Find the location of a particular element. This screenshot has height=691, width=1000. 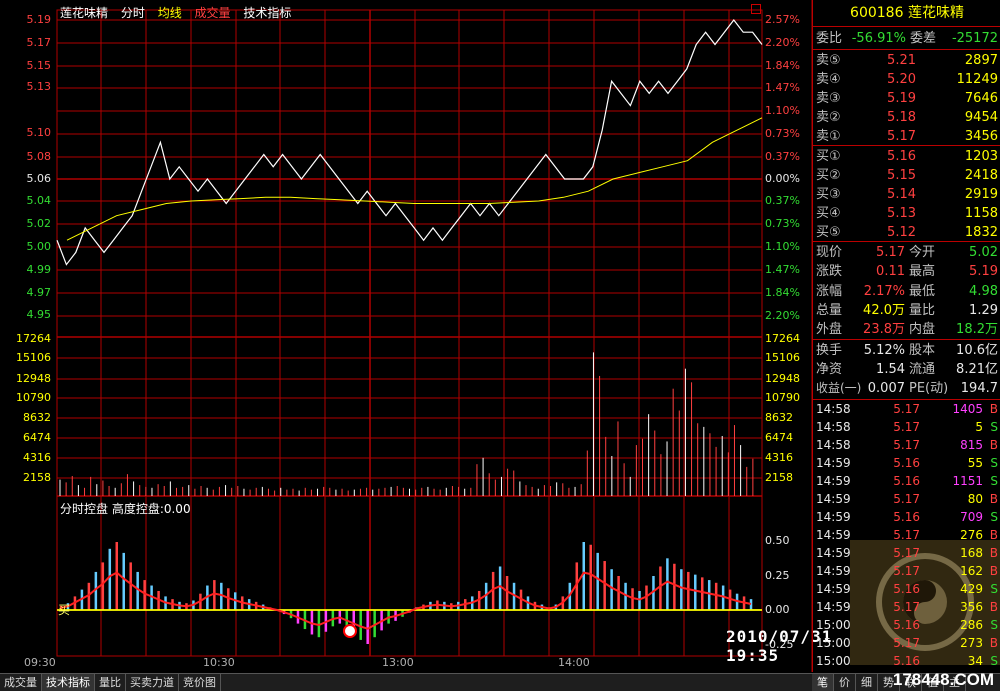

trade-row: 14:59 5.17 80 B is located at coordinates (906, 499).